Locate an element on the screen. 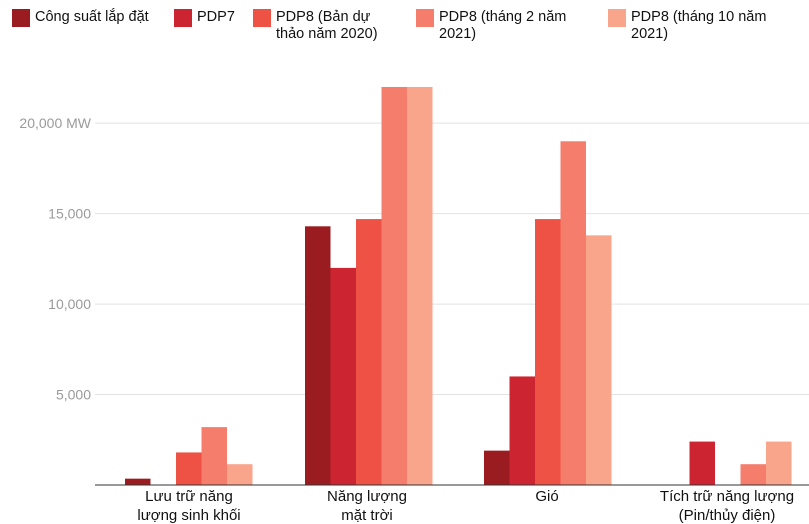  x-tick-label: Tích trữ năng lượng is located at coordinates (727, 496).